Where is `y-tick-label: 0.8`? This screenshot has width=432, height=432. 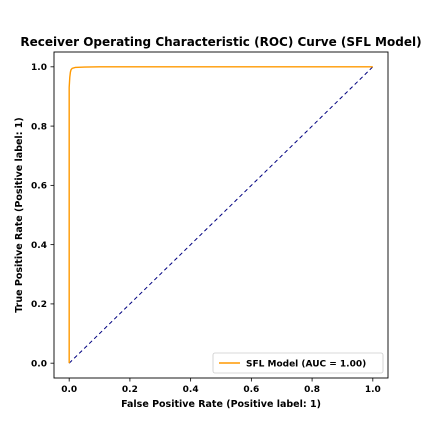 y-tick-label: 0.8 is located at coordinates (39, 127).